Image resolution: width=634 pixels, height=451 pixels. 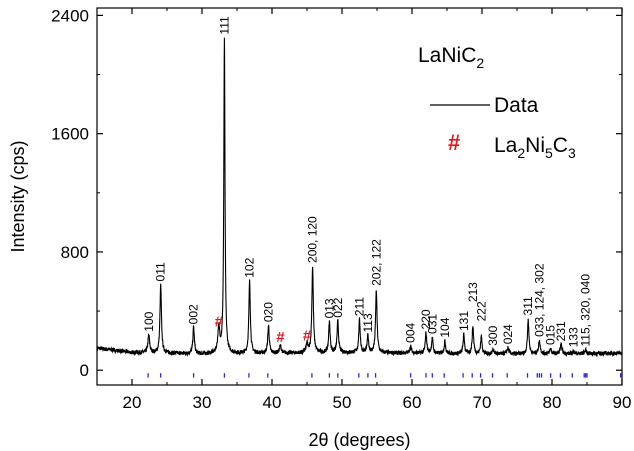 What do you see at coordinates (149, 321) in the screenshot?
I see `peak-label: 100` at bounding box center [149, 321].